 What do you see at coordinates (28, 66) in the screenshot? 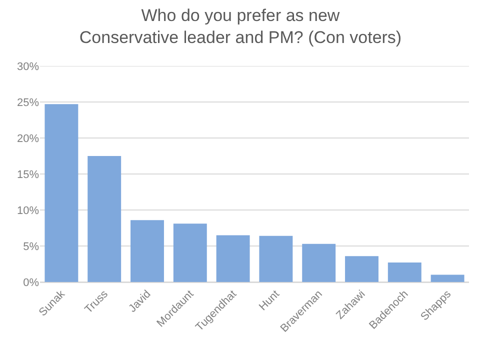
I see `y-tick-label: 30%` at bounding box center [28, 66].